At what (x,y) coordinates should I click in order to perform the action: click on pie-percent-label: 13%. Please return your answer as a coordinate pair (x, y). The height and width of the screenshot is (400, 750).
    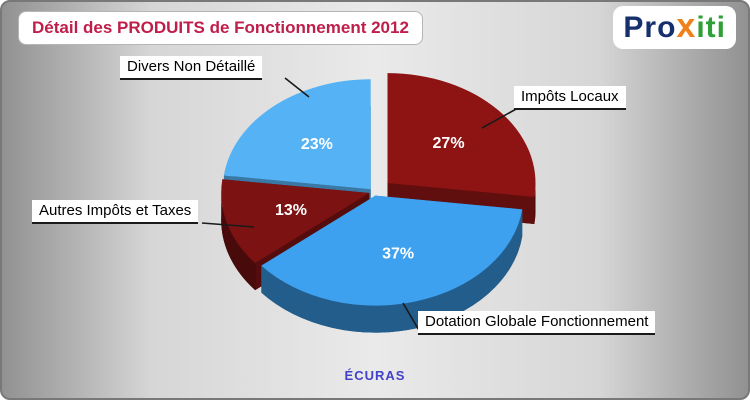
    Looking at the image, I should click on (291, 210).